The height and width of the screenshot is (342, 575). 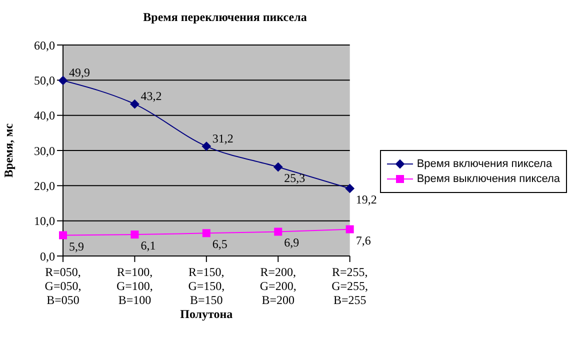 I want to click on data-label: 7,6, so click(x=363, y=240).